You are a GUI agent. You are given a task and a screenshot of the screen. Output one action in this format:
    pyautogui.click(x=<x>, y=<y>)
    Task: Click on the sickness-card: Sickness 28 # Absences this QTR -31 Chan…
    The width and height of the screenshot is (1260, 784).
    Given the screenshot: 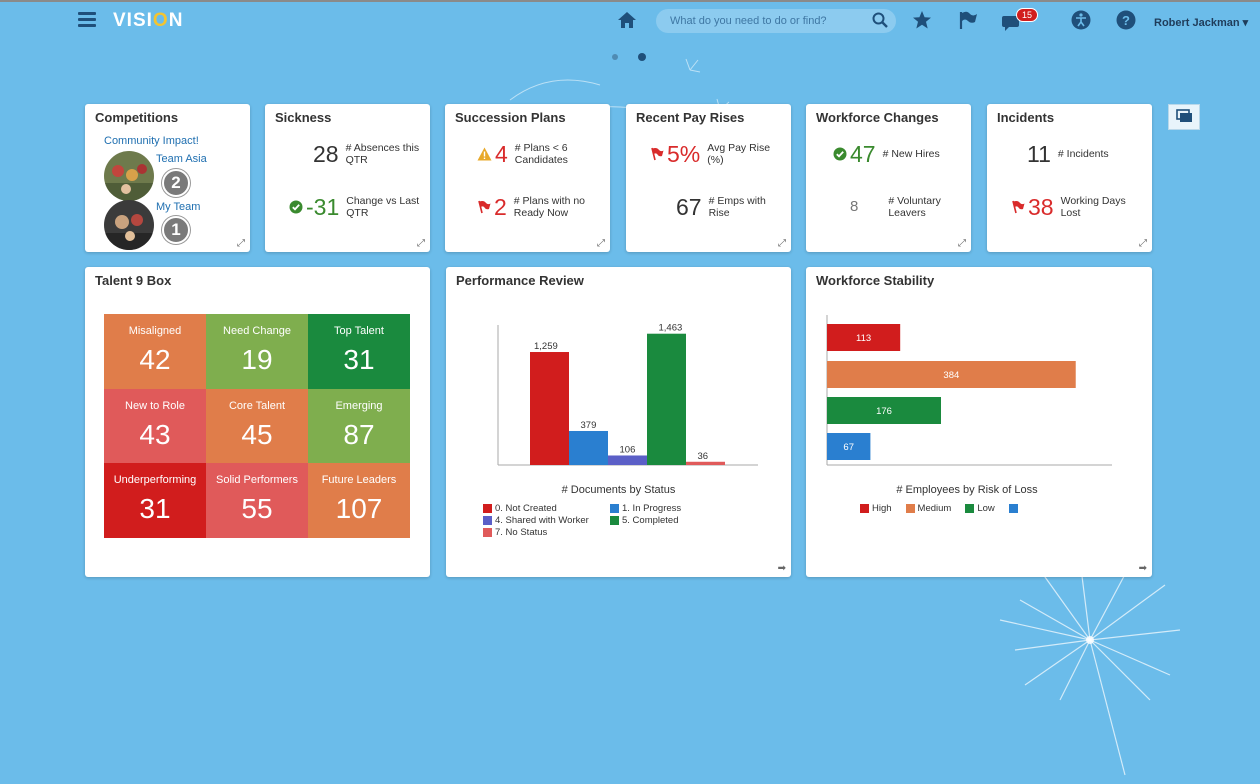 What is the action you would take?
    pyautogui.click(x=347, y=178)
    